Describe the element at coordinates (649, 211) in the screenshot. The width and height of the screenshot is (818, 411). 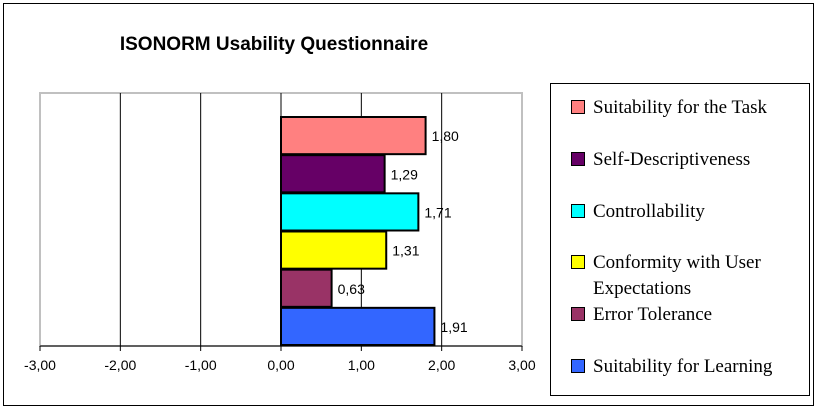
I see `legend-label: Controllability` at that location.